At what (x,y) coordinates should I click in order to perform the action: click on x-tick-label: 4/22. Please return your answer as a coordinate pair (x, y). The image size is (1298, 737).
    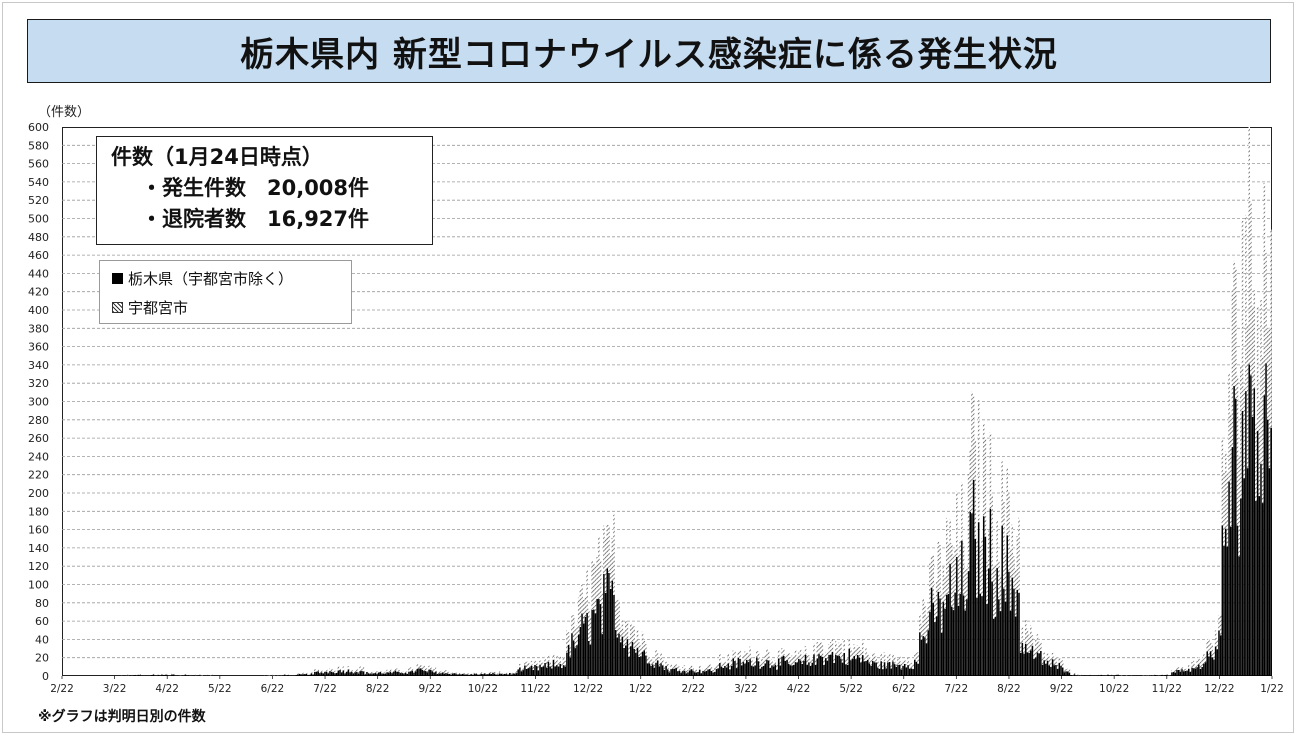
    Looking at the image, I should click on (799, 689).